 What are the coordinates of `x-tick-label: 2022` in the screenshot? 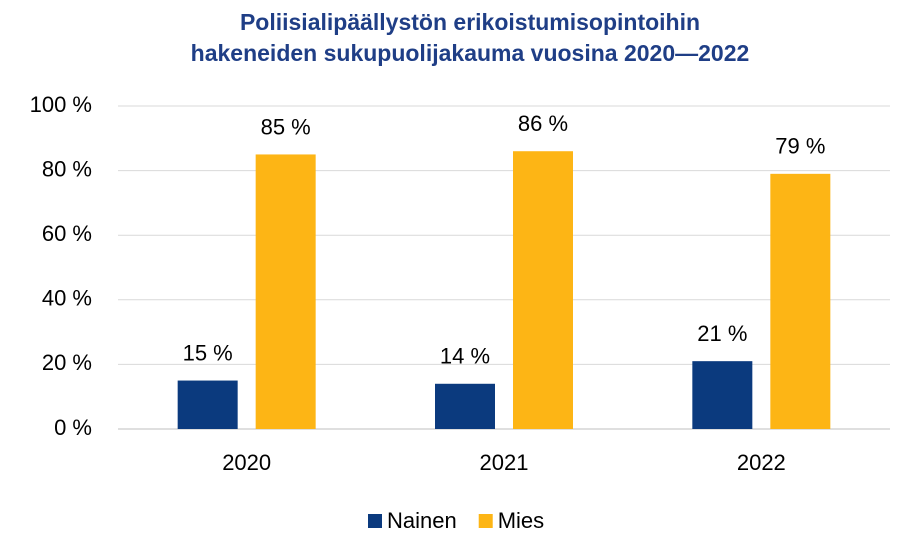 It's located at (761, 462).